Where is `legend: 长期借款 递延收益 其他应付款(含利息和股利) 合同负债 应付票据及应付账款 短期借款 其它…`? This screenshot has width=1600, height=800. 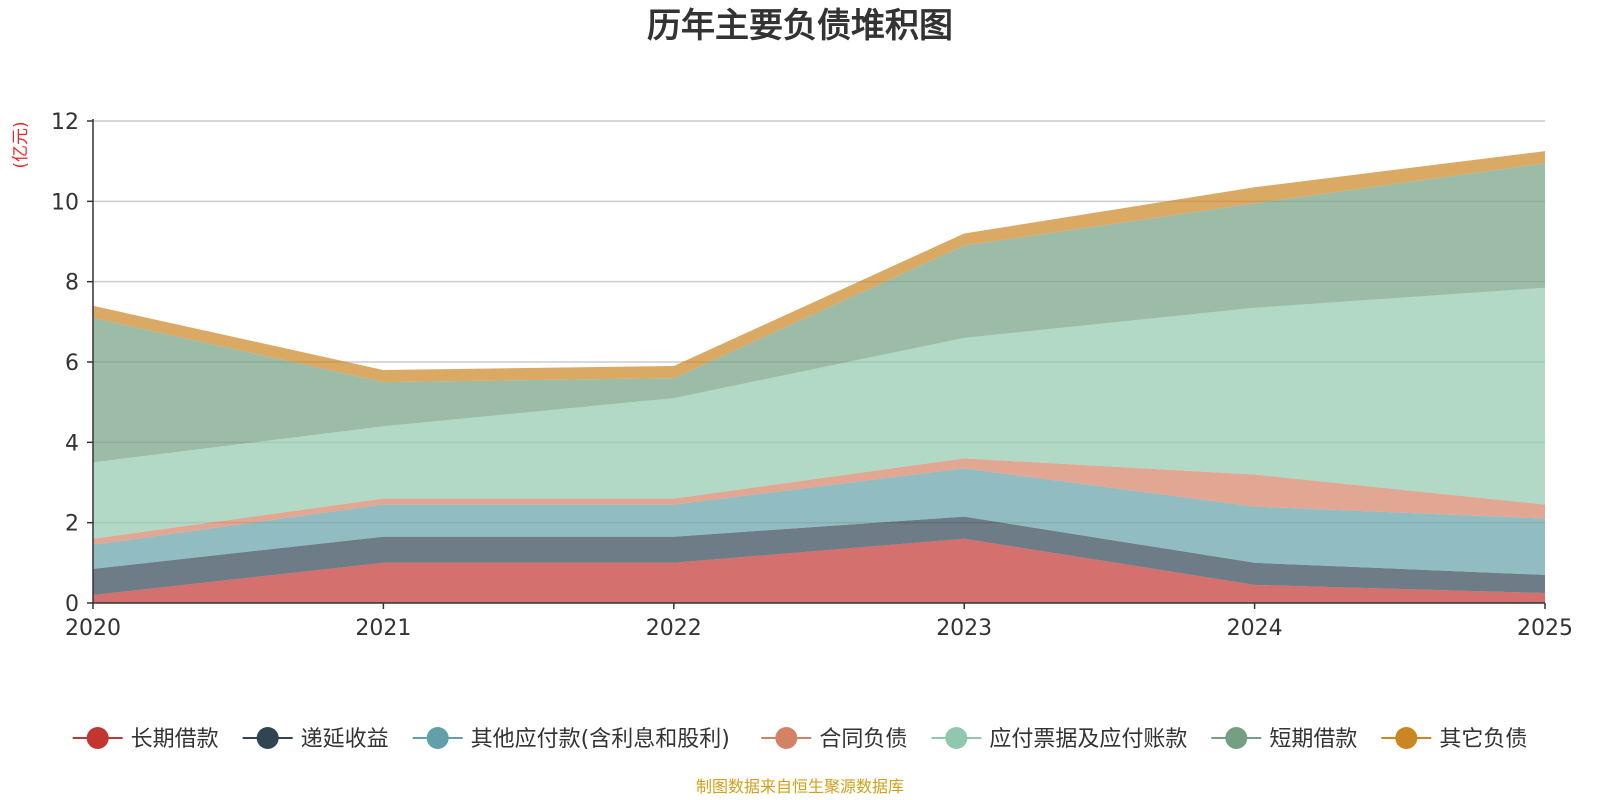 legend: 长期借款 递延收益 其他应付款(含利息和股利) 合同负债 应付票据及应付账款 短期借款 其它… is located at coordinates (799, 739).